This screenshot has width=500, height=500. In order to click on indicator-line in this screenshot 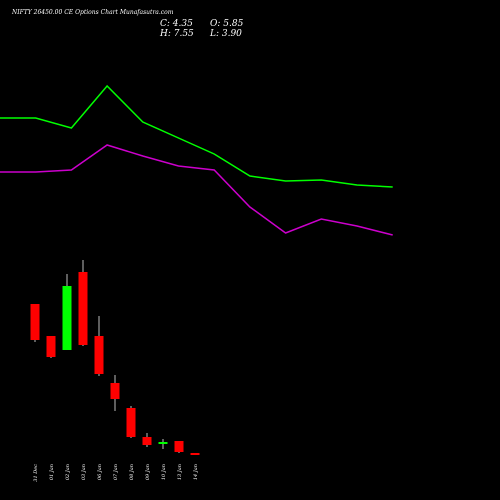, I will do `click(196, 190)`.